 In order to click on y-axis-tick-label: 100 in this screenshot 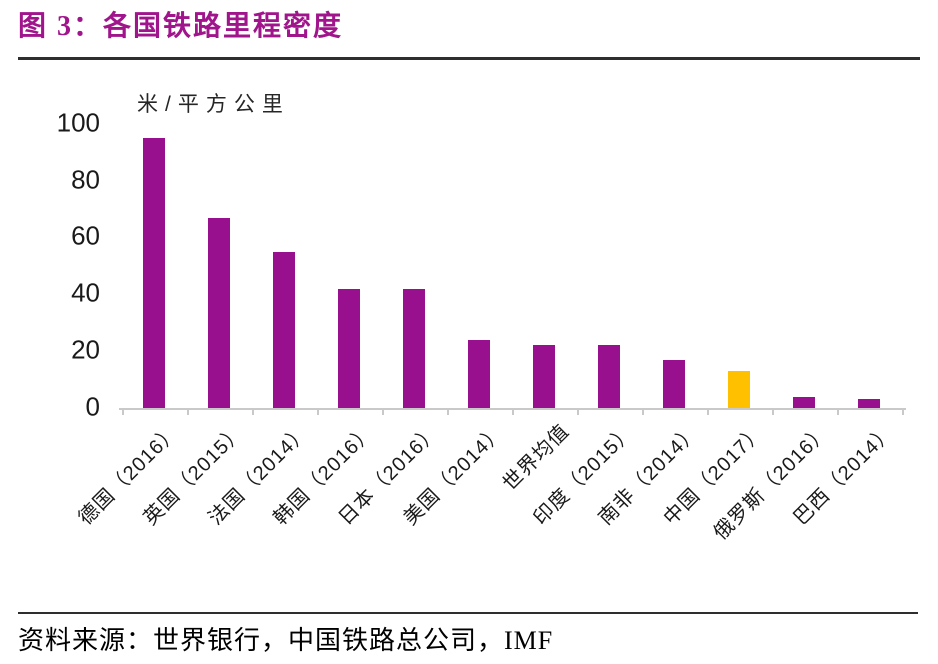, I will do `click(78, 122)`.